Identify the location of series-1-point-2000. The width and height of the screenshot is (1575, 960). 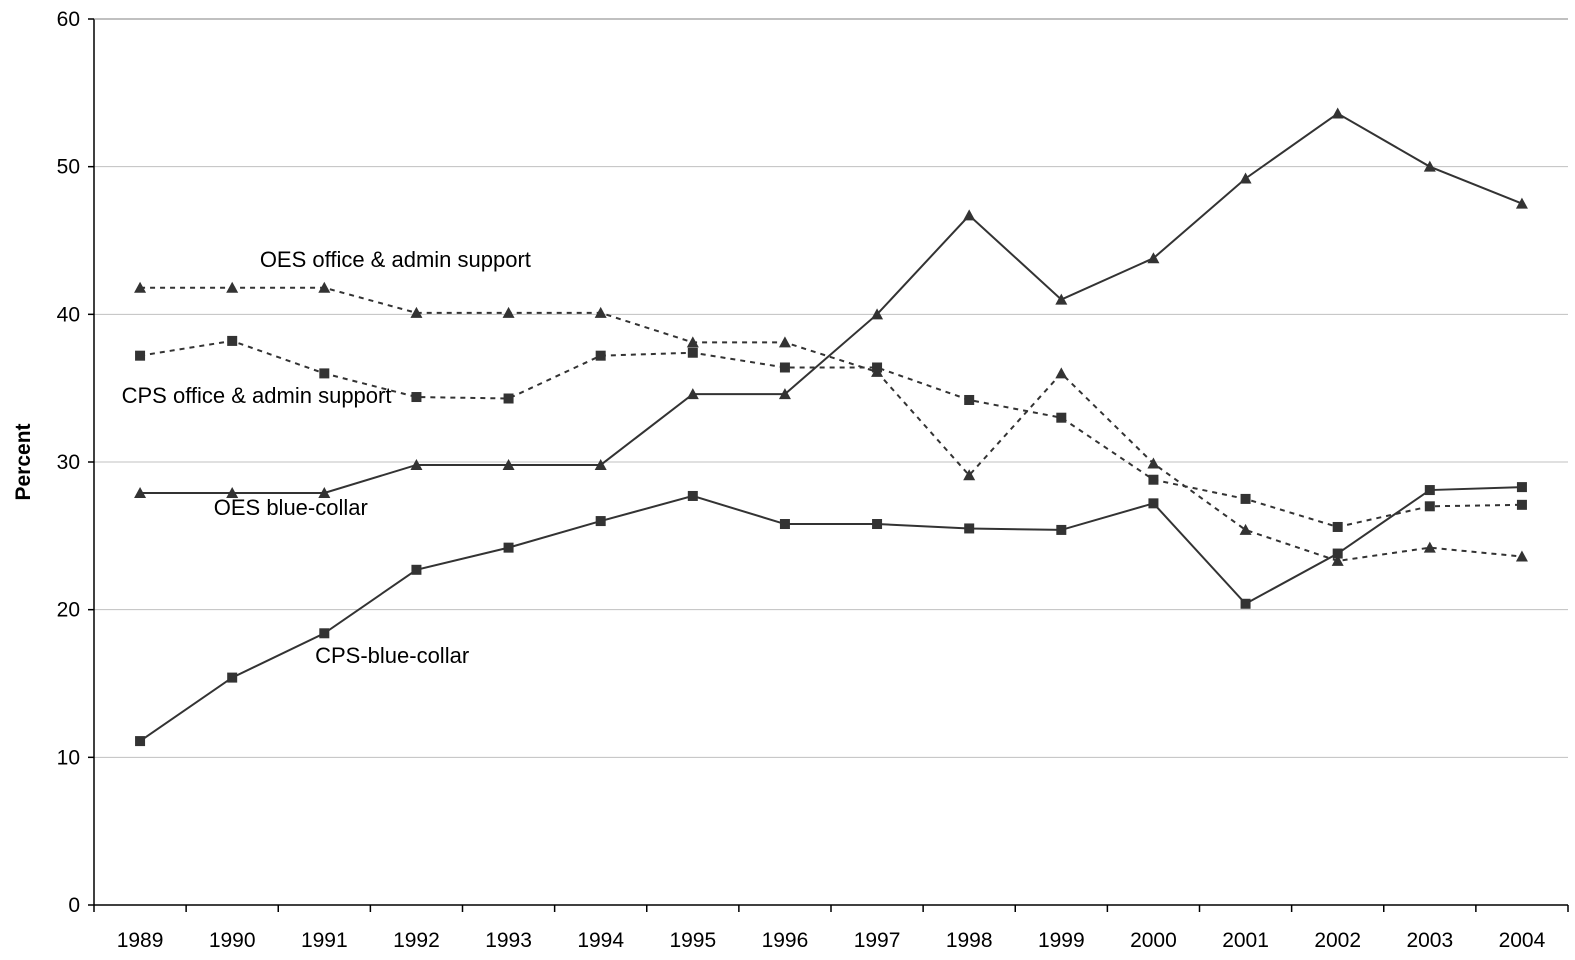
(1153, 463).